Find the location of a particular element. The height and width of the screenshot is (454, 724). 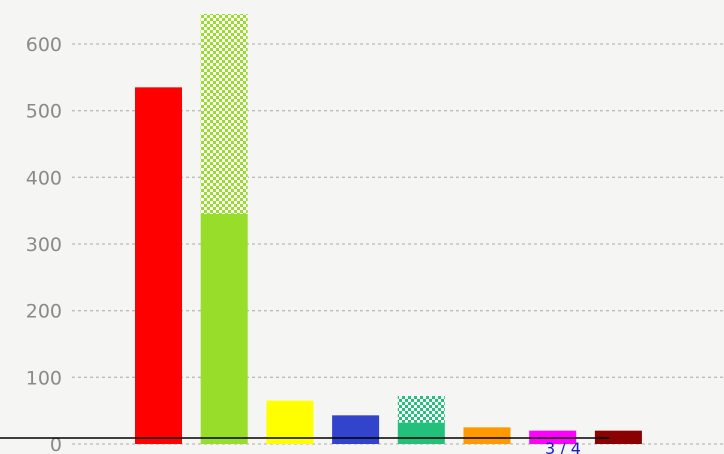

y-axis-ticks: 0 100 200 300 400 500 600 is located at coordinates (44, 244).